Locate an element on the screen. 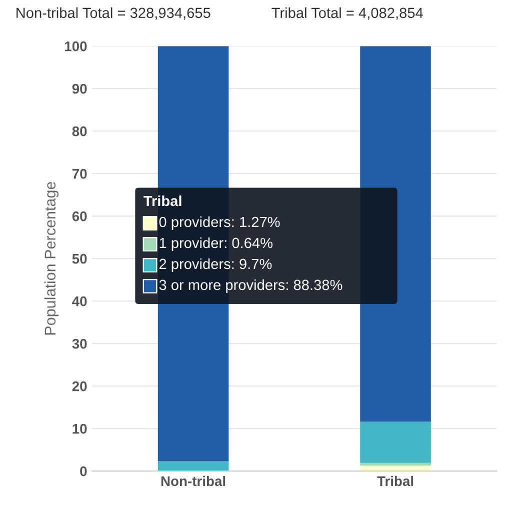  y-tick-label: 50 is located at coordinates (79, 259).